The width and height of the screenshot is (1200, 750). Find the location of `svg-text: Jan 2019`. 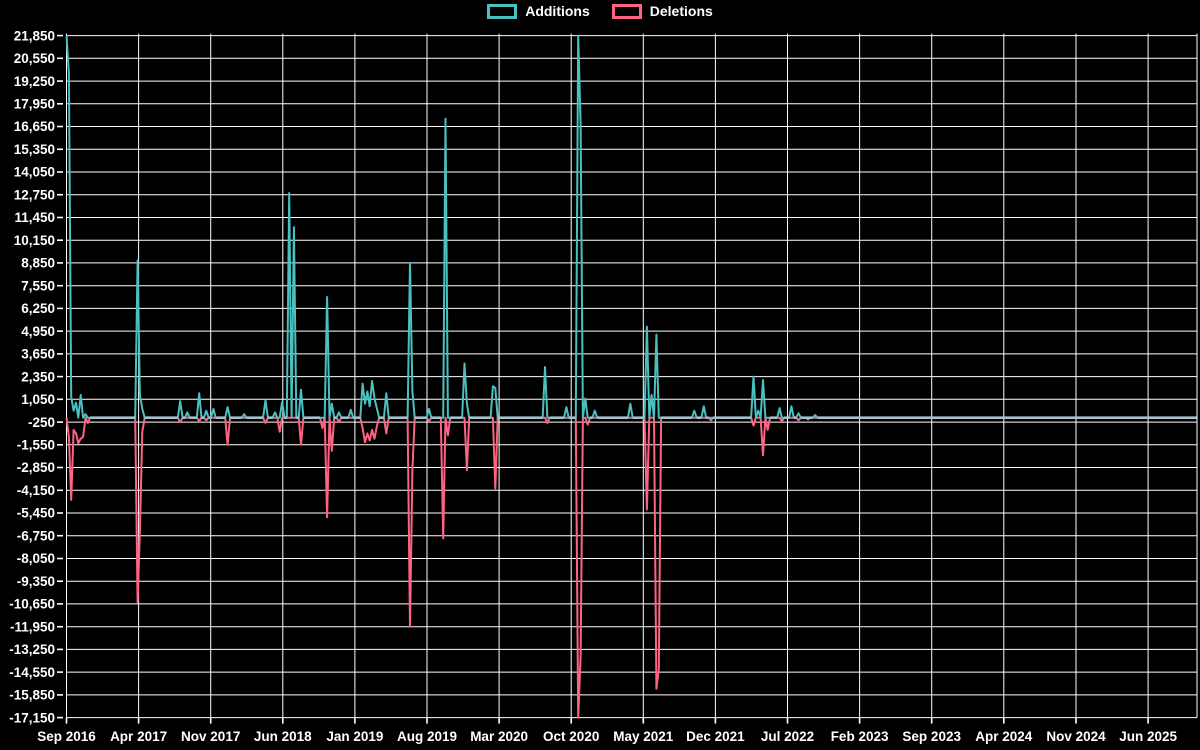

svg-text: Jan 2019 is located at coordinates (354, 736).